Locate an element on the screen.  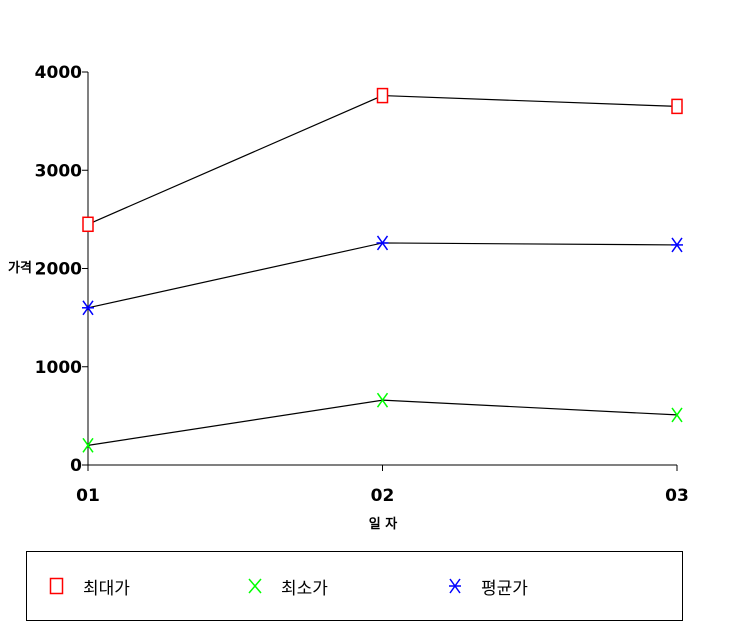
legend-item-max: 최대가 is located at coordinates (89, 586).